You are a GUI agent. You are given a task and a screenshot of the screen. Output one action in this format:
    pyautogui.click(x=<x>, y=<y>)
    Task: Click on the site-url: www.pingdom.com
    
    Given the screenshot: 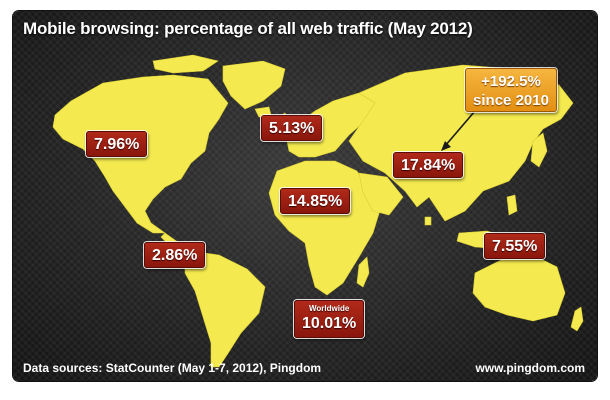 What is the action you would take?
    pyautogui.click(x=530, y=368)
    